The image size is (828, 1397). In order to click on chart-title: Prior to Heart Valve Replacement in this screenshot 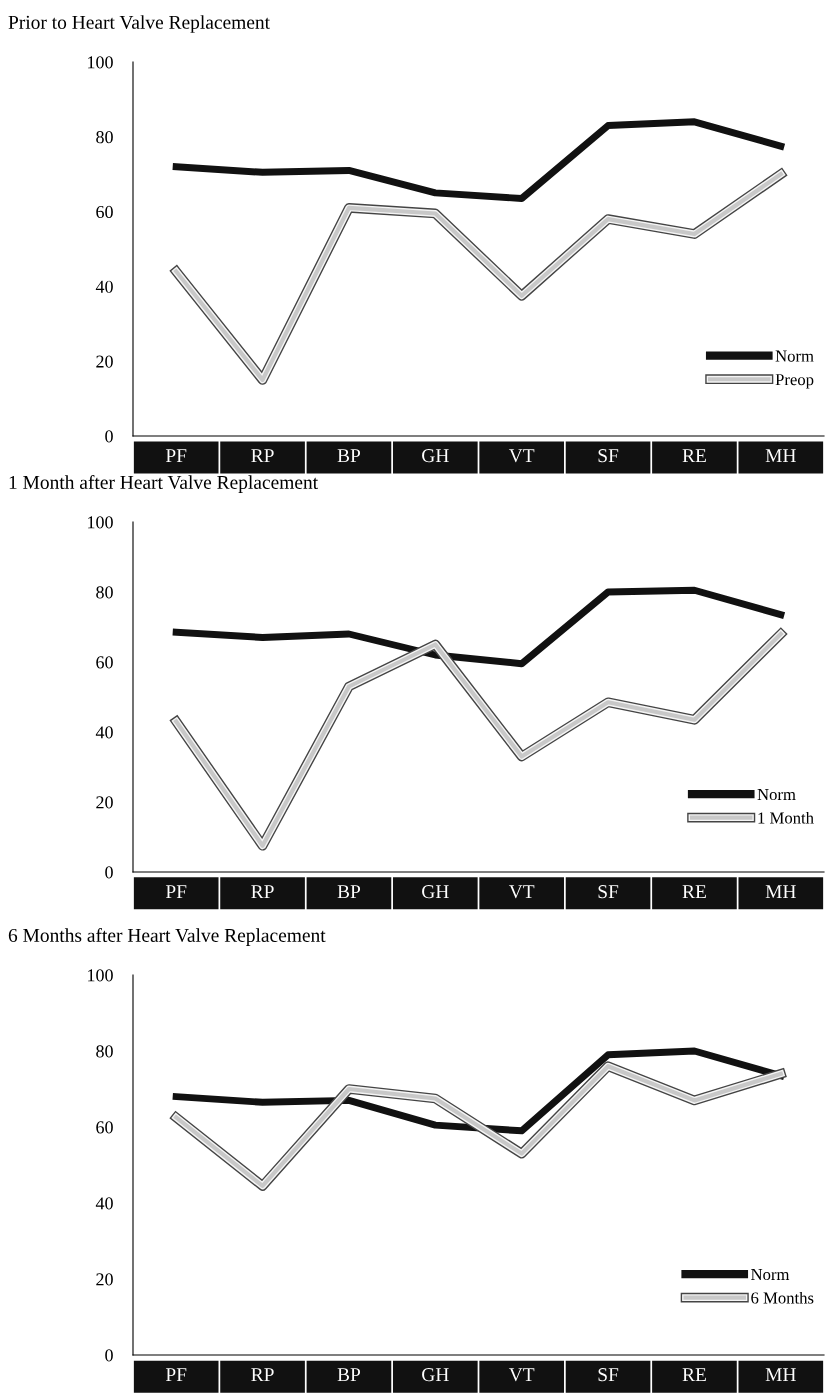, I will do `click(139, 24)`.